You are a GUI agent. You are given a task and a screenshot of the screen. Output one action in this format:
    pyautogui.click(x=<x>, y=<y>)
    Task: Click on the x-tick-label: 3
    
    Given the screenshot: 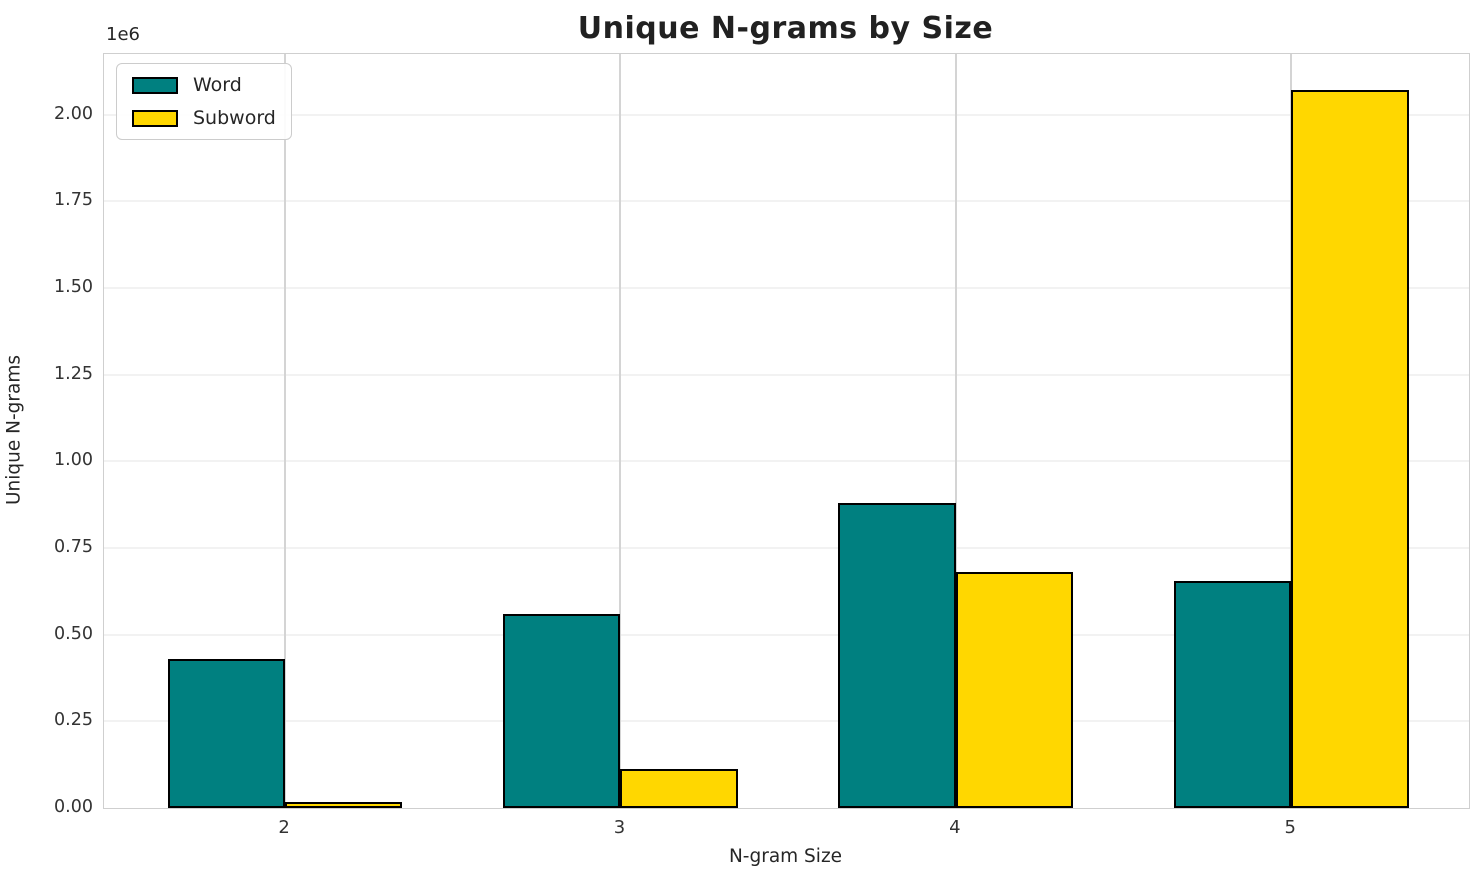 What is the action you would take?
    pyautogui.click(x=619, y=827)
    